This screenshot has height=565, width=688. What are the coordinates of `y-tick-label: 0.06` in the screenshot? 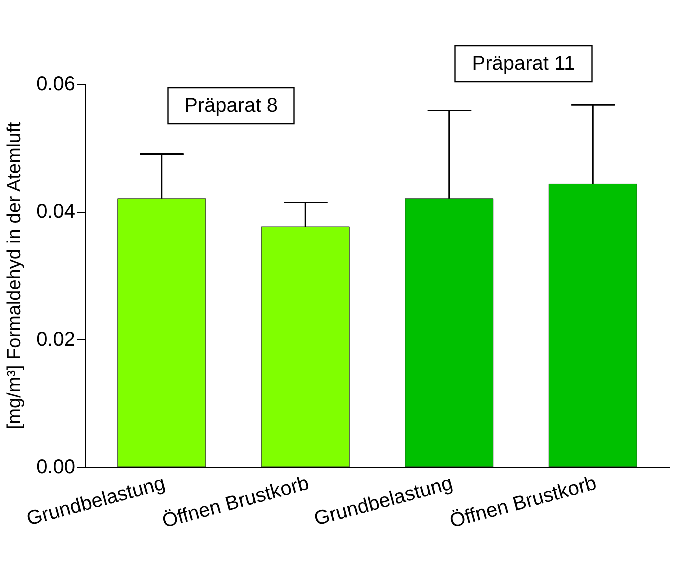 It's located at (56, 85).